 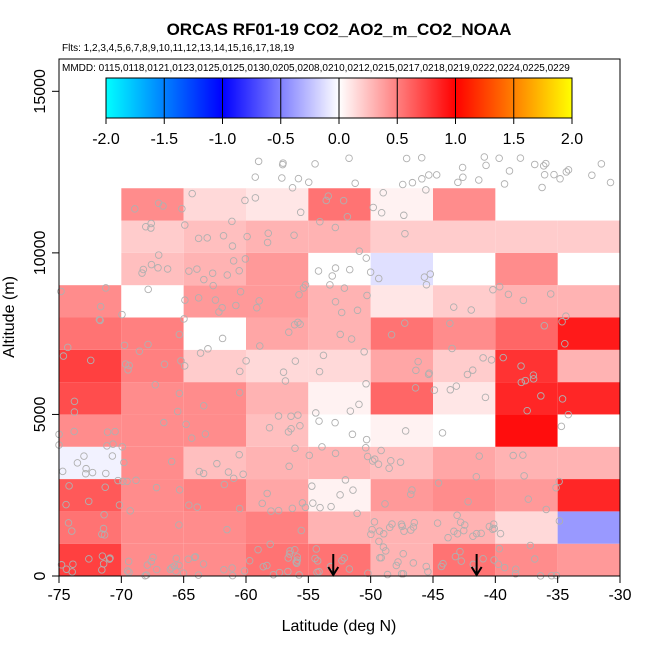 I want to click on x-tick-label: -65, so click(x=183, y=595).